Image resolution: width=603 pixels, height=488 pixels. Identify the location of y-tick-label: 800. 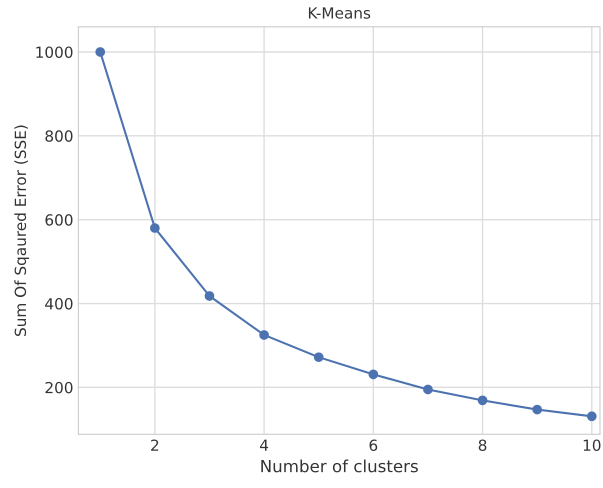
(59, 136).